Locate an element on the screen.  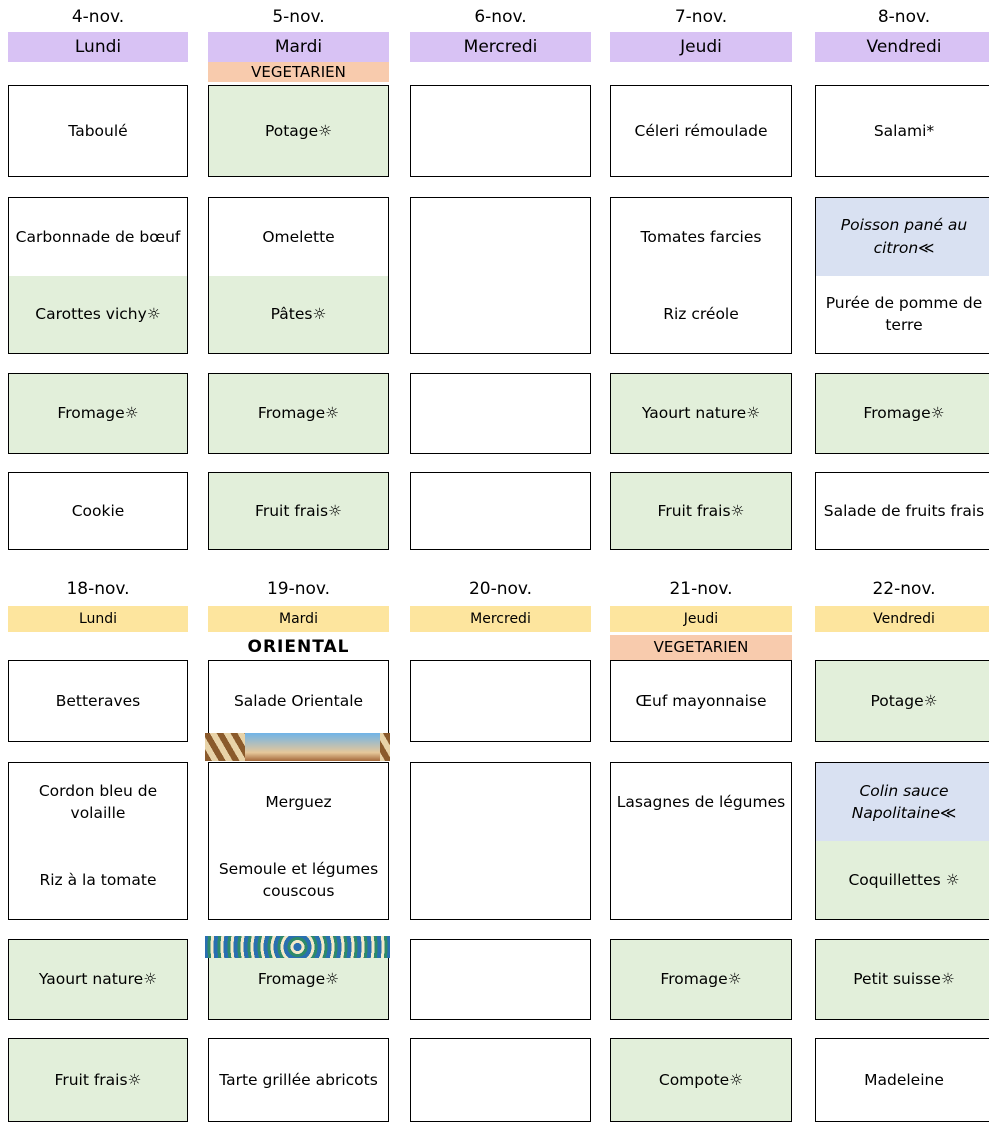
menu-item: Salami* is located at coordinates (904, 130).